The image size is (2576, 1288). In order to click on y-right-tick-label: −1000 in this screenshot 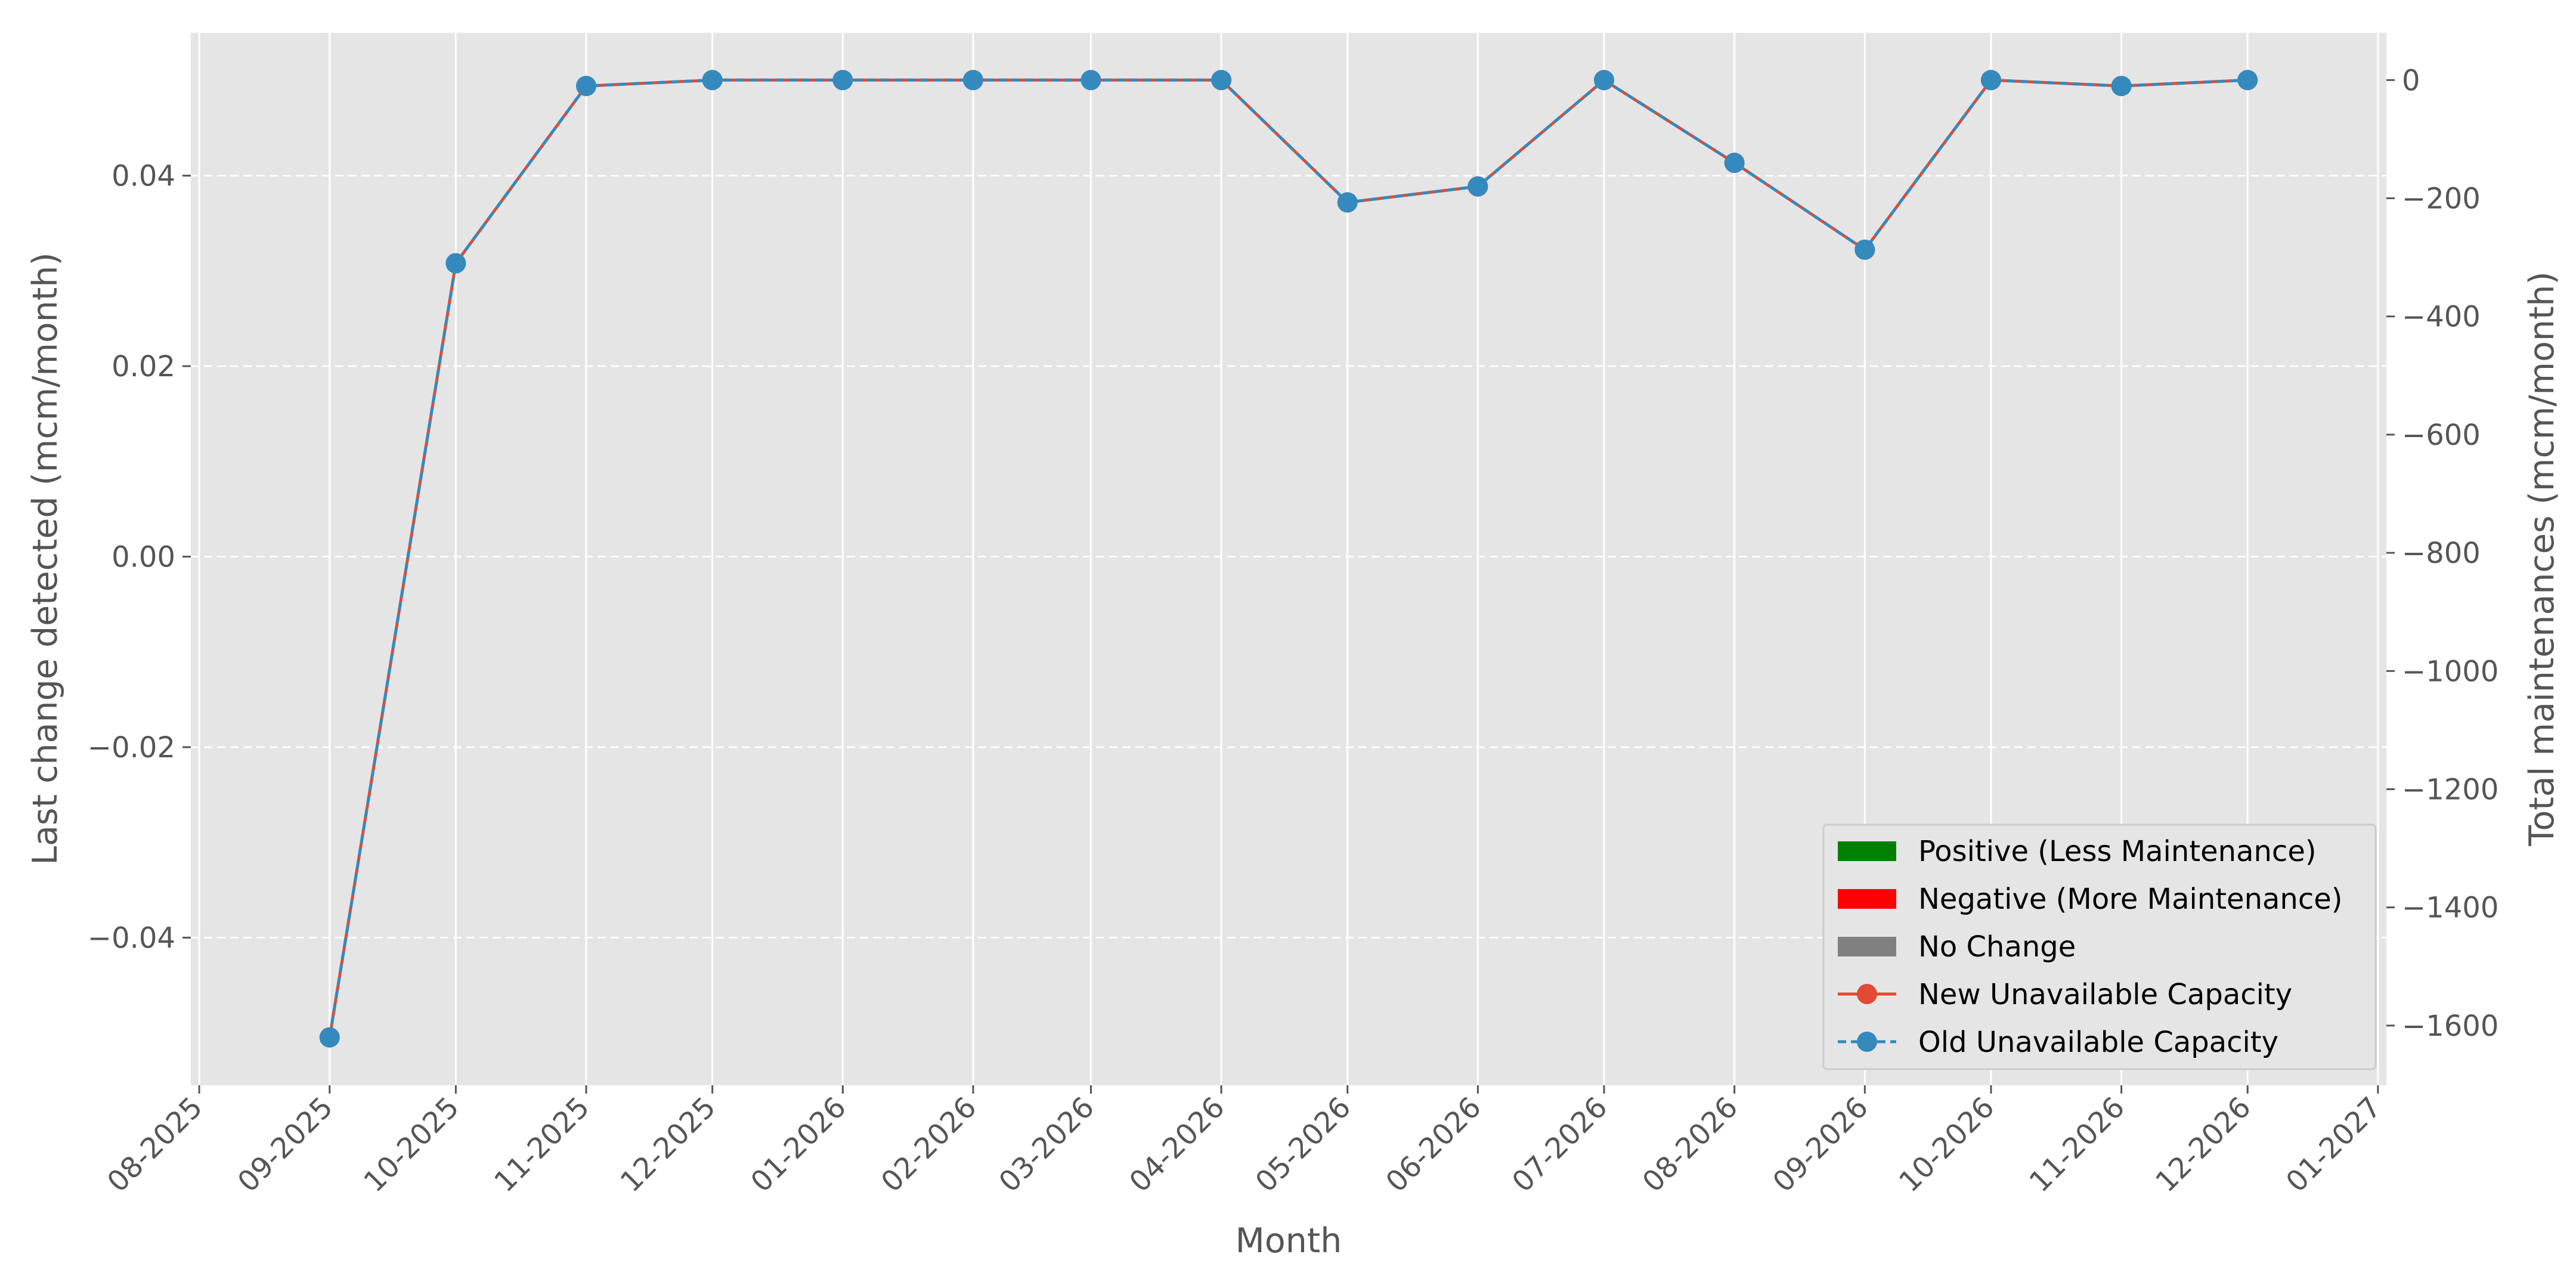, I will do `click(2450, 672)`.